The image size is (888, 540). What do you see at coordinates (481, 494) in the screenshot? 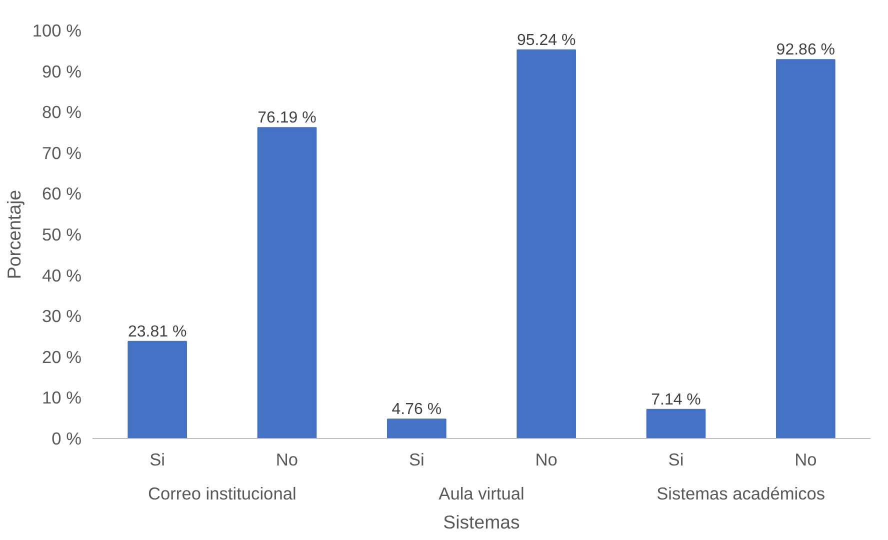
I see `text: Aula virtual` at bounding box center [481, 494].